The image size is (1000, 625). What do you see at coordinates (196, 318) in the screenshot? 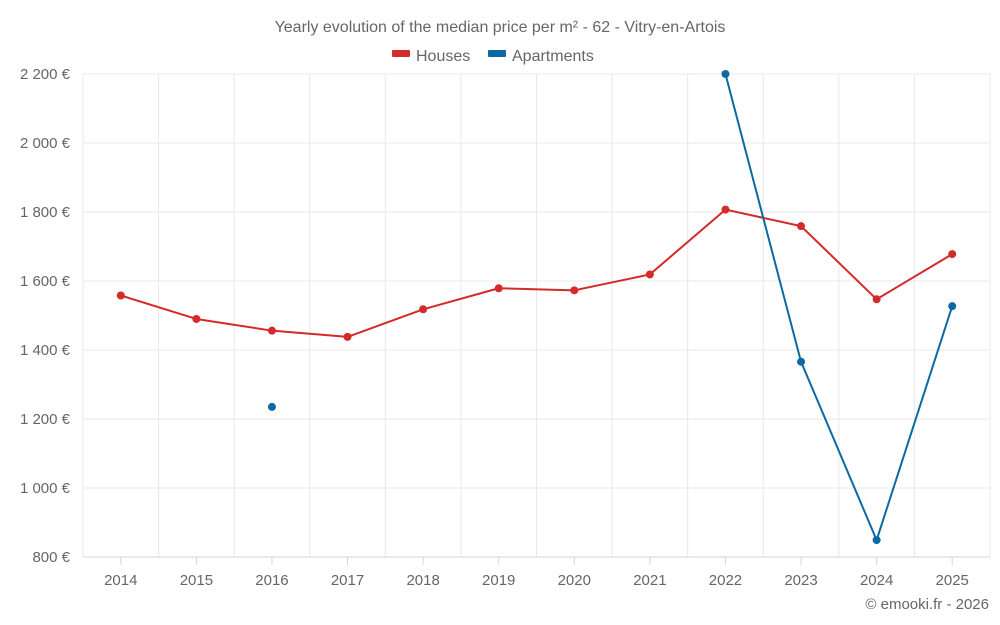
I see `data-point-houses-2015` at bounding box center [196, 318].